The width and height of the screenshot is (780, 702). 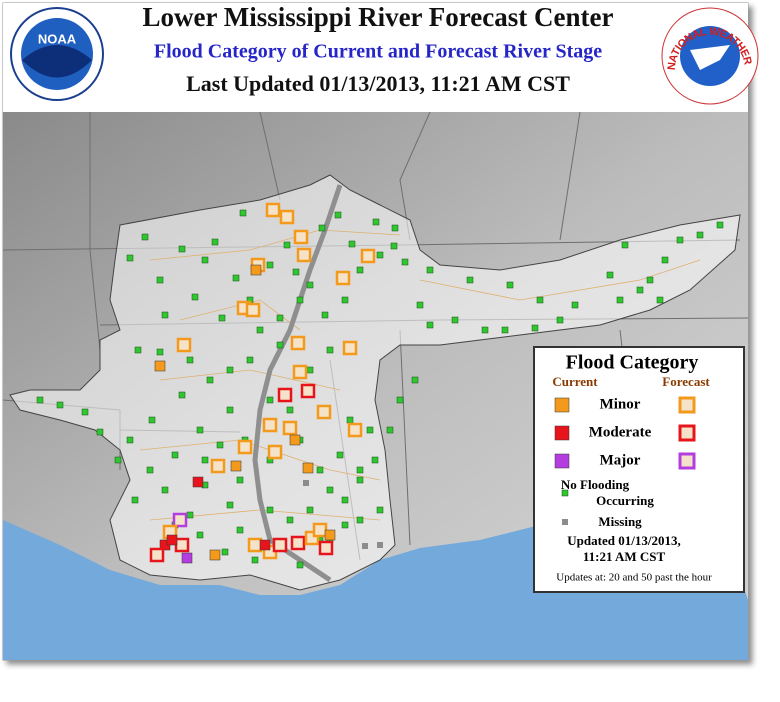 I want to click on legend-column: Current, so click(x=575, y=381).